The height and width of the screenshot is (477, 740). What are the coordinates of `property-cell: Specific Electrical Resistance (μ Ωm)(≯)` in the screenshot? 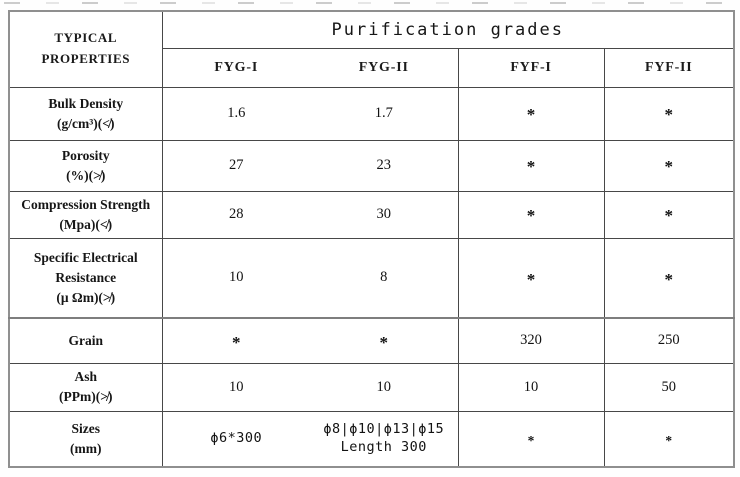 It's located at (85, 278).